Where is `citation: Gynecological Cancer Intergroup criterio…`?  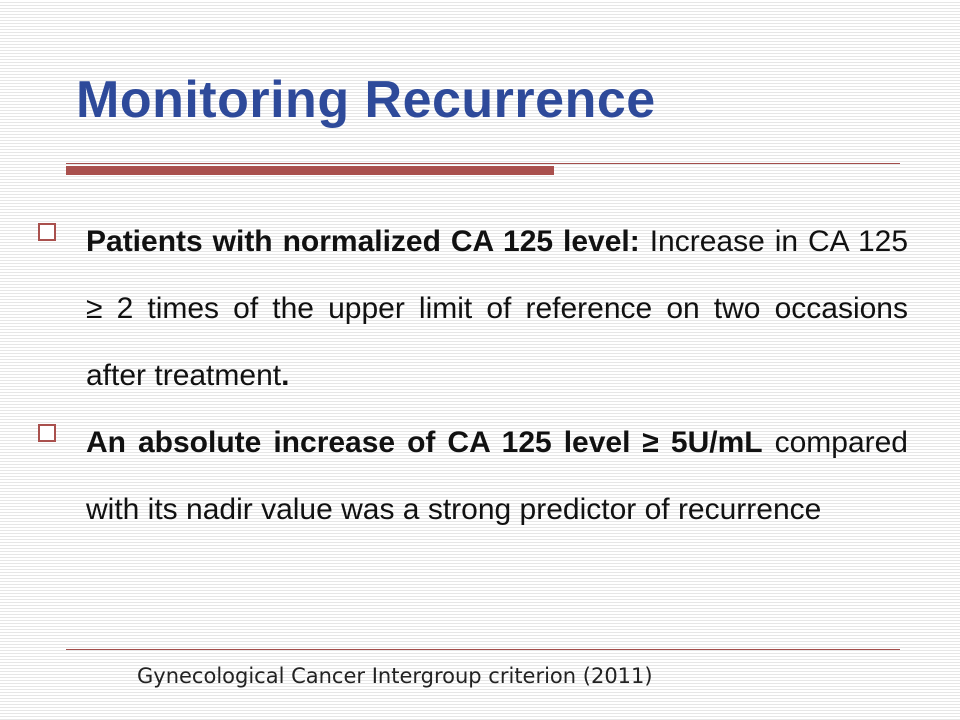
citation: Gynecological Cancer Intergroup criterio… is located at coordinates (395, 676).